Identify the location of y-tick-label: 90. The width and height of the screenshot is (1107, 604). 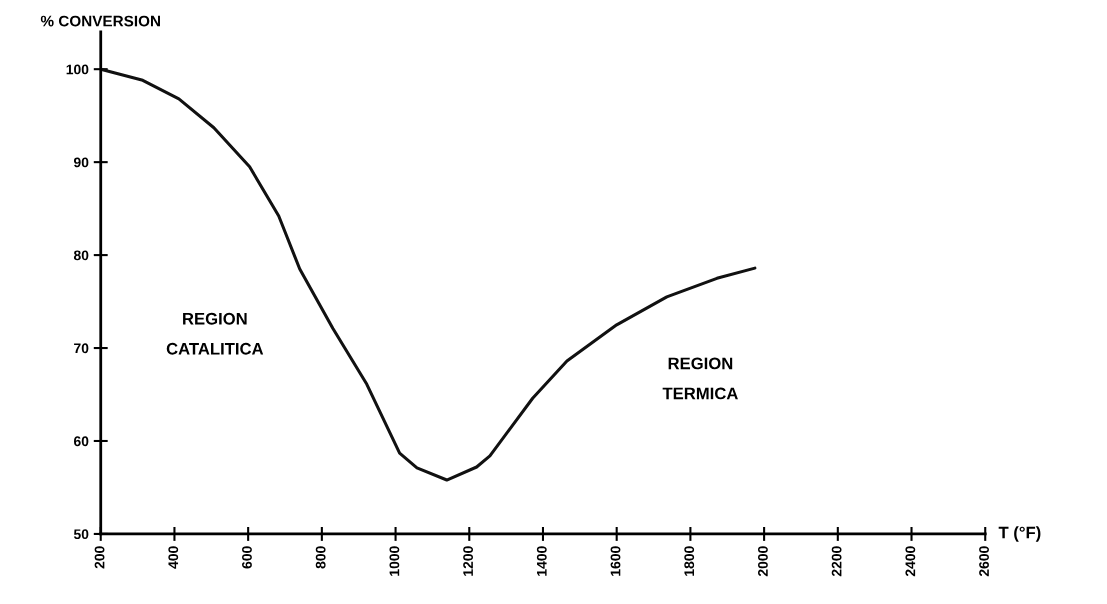
(81, 162).